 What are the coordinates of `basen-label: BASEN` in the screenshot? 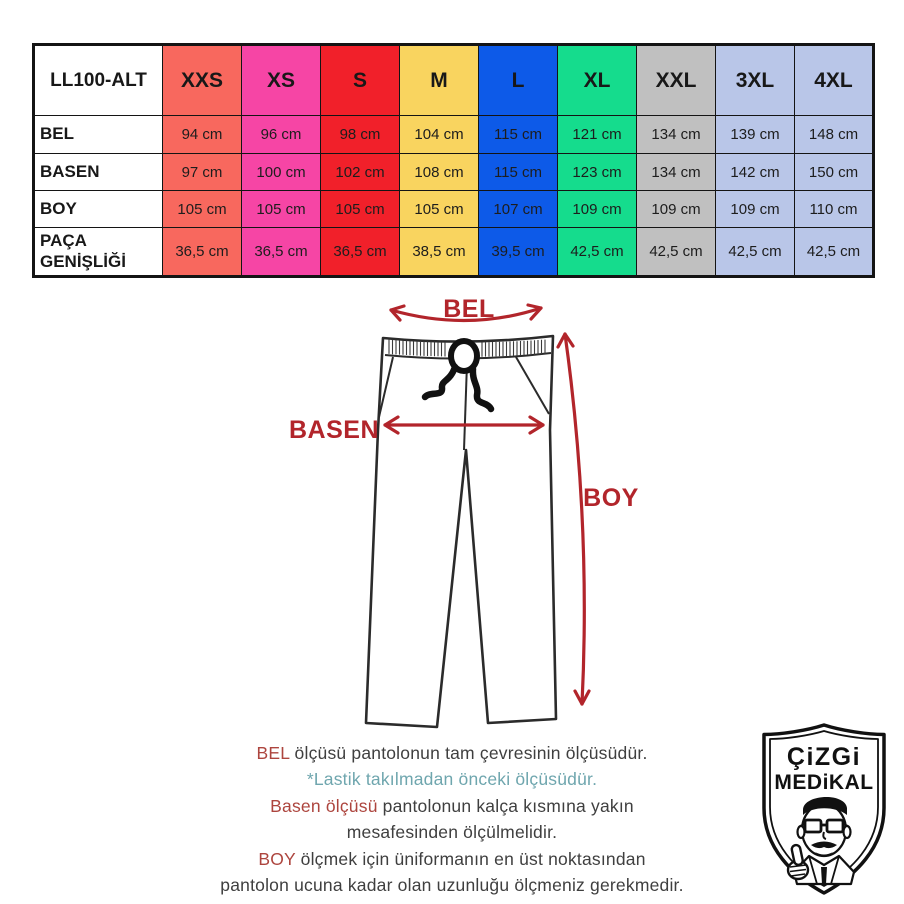 It's located at (334, 430).